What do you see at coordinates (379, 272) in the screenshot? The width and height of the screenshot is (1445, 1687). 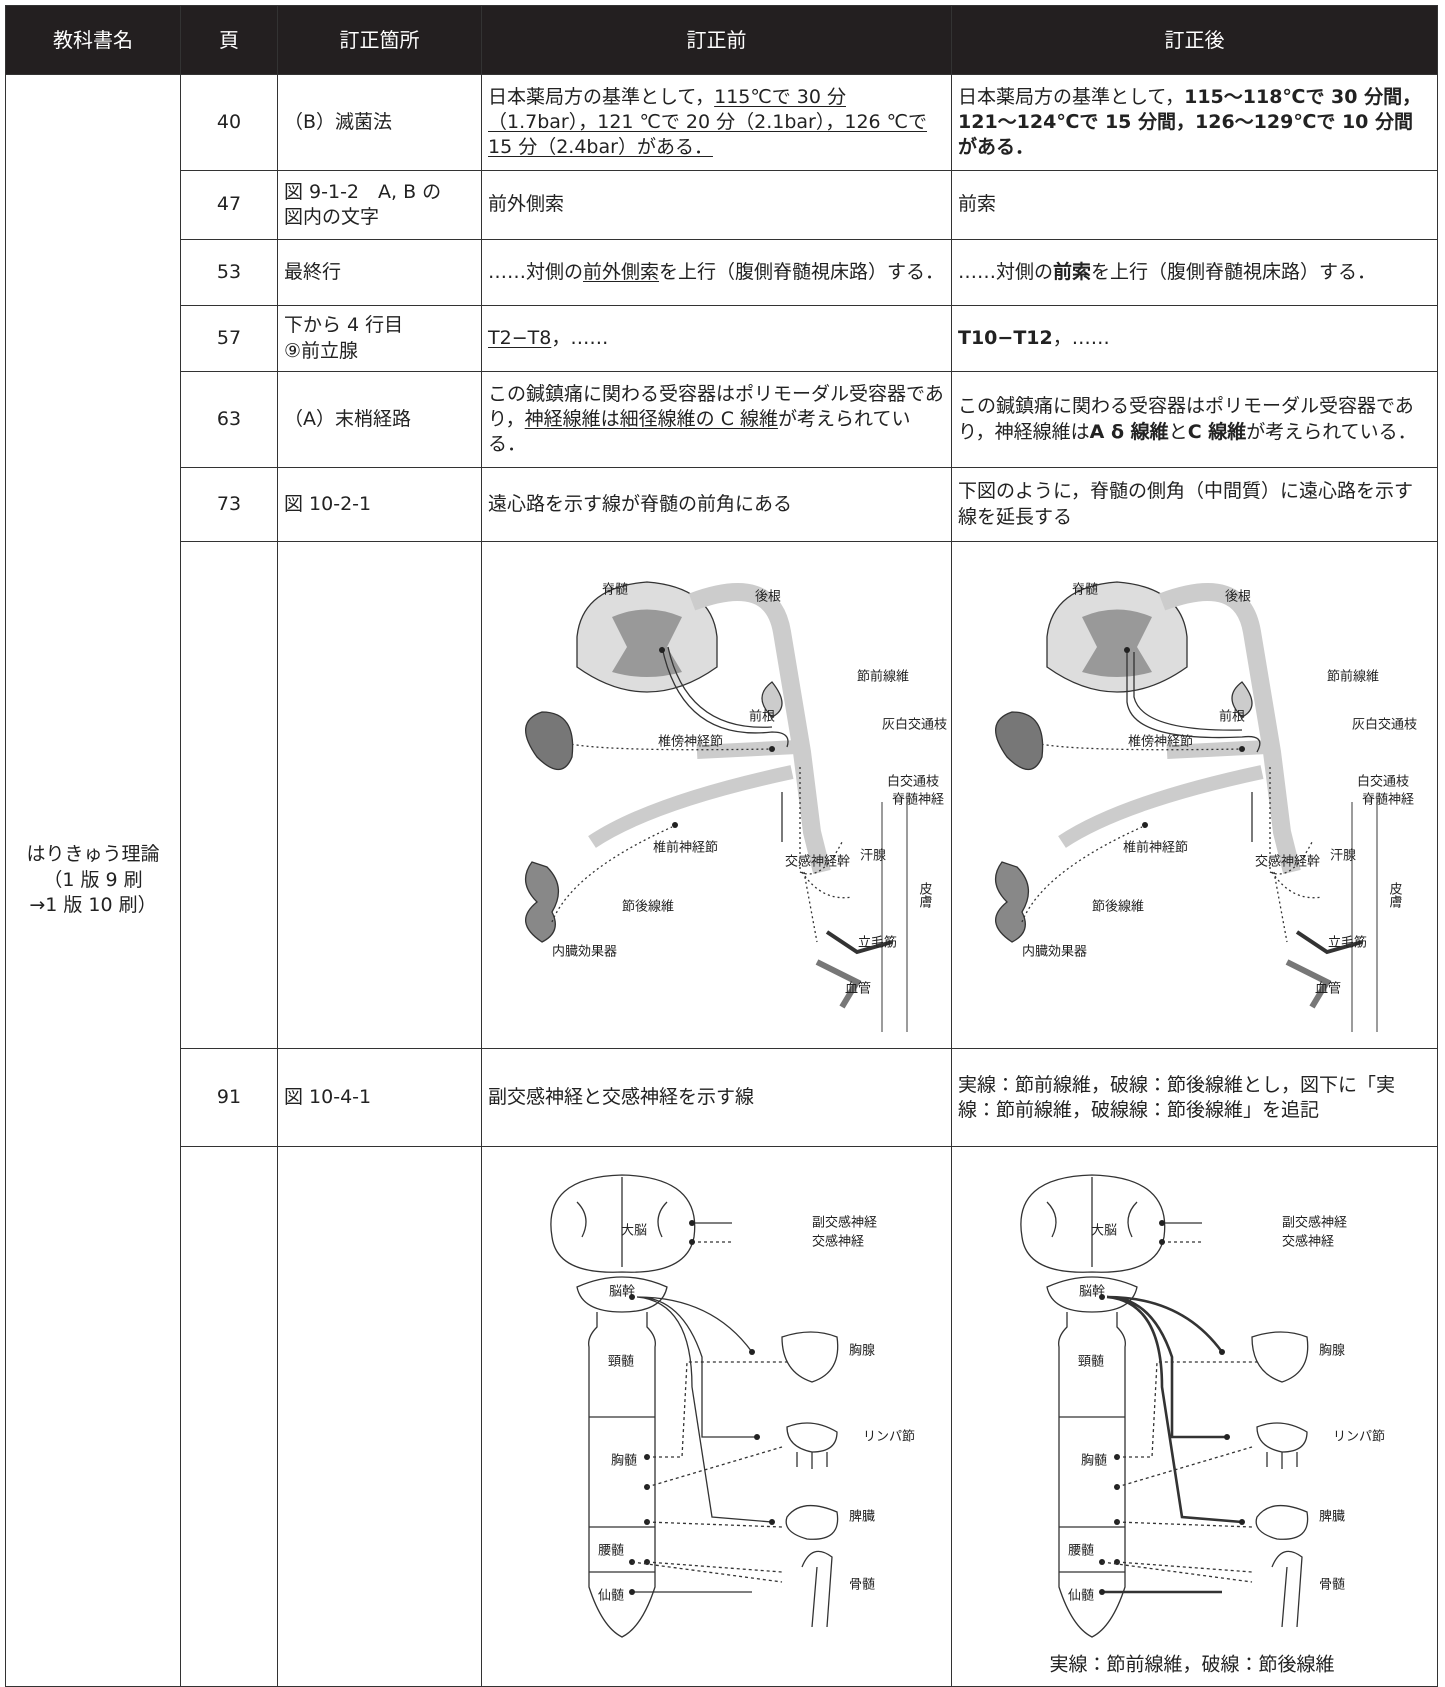 I see `correction-location: 最終行` at bounding box center [379, 272].